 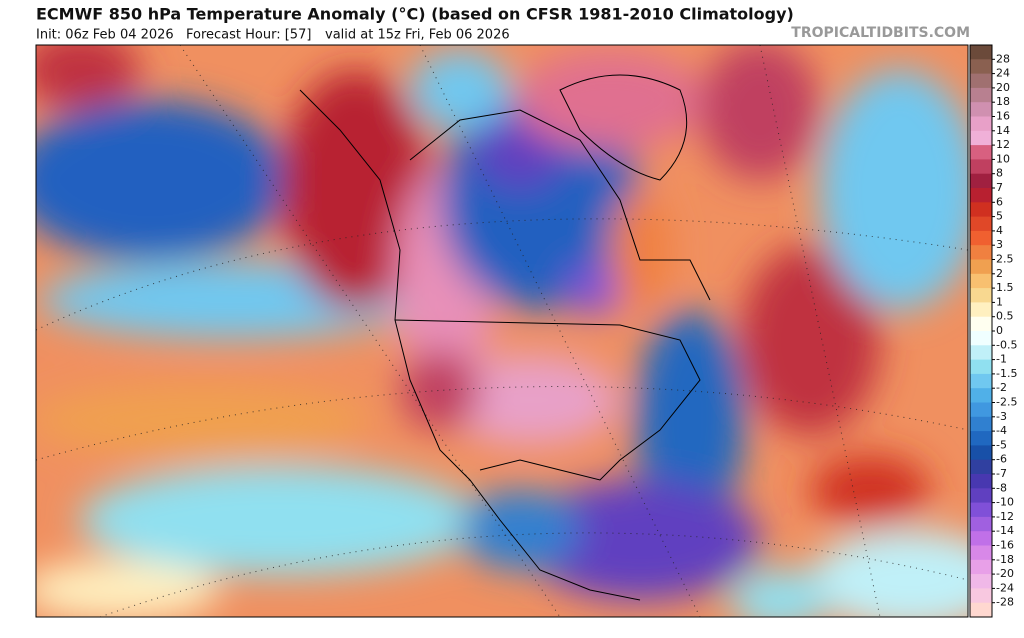 I want to click on colorbar-label: 8, so click(x=999, y=173).